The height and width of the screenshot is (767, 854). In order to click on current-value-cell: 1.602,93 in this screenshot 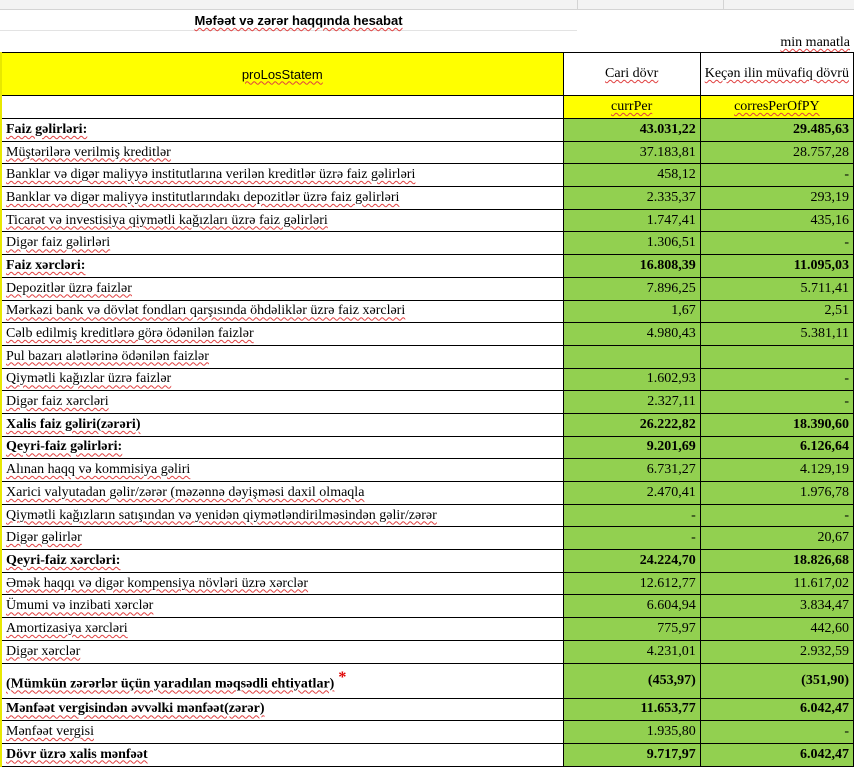, I will do `click(631, 379)`.